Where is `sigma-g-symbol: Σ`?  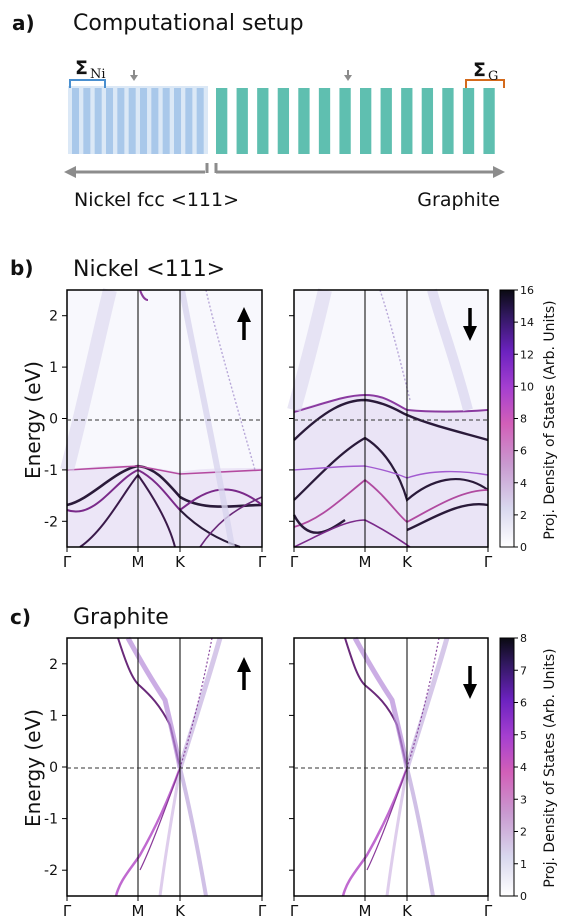 sigma-g-symbol: Σ is located at coordinates (479, 70).